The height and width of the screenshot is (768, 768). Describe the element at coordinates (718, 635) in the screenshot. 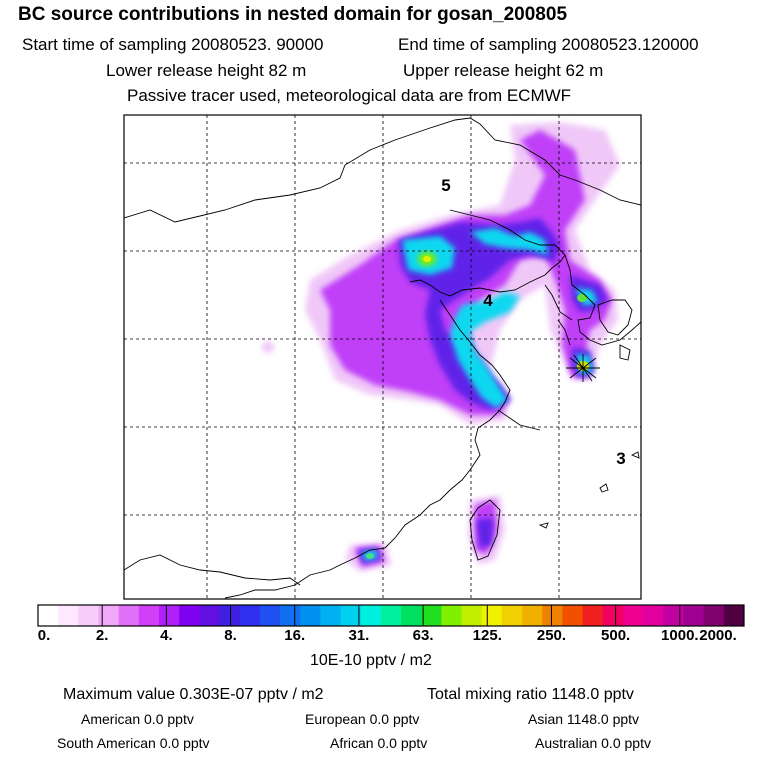

I see `colorbar-tick-label: 2000.` at that location.